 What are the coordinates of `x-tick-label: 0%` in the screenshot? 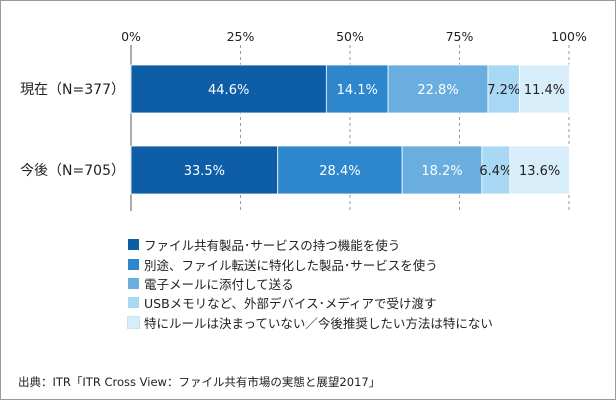 It's located at (131, 36).